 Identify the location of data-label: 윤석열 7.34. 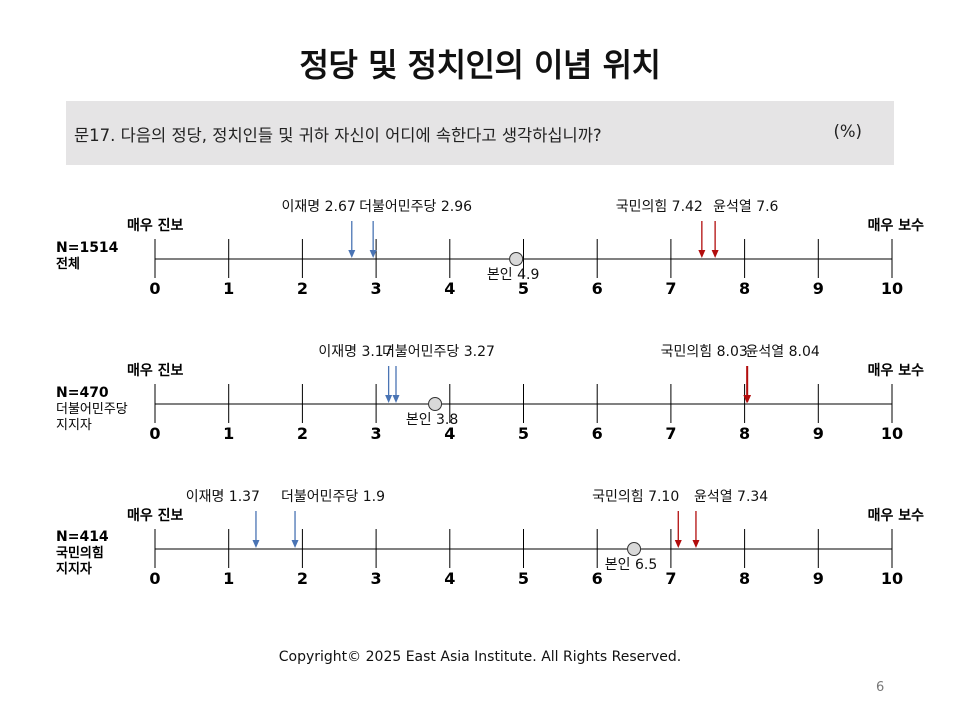
(731, 497).